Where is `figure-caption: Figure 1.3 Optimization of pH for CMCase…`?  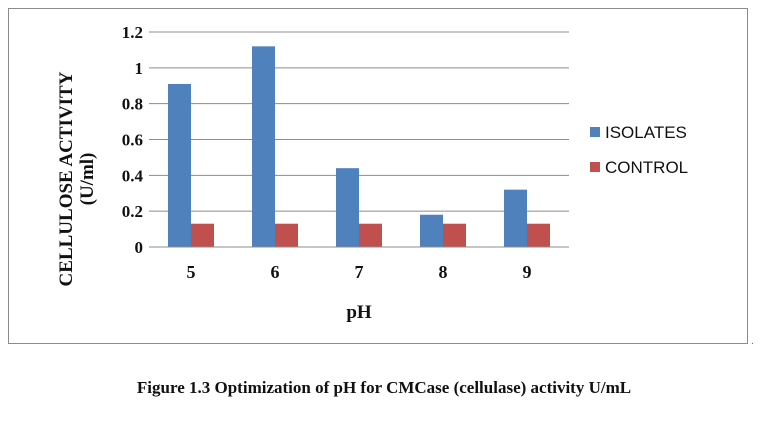
figure-caption: Figure 1.3 Optimization of pH for CMCase… is located at coordinates (384, 387).